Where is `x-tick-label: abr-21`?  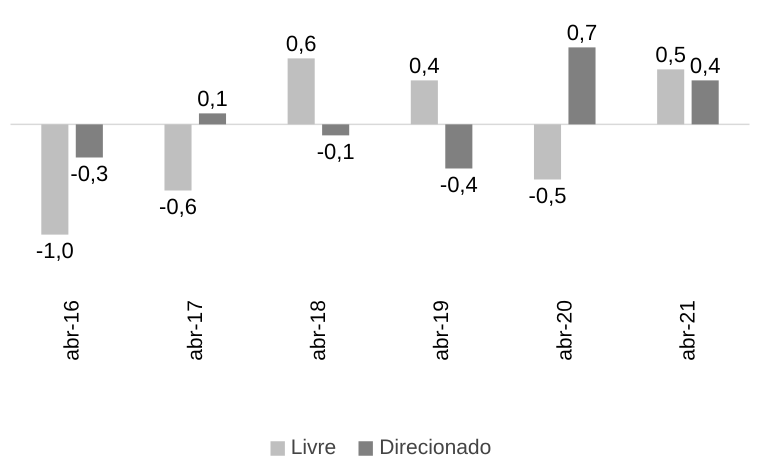 x-tick-label: abr-21 is located at coordinates (688, 330).